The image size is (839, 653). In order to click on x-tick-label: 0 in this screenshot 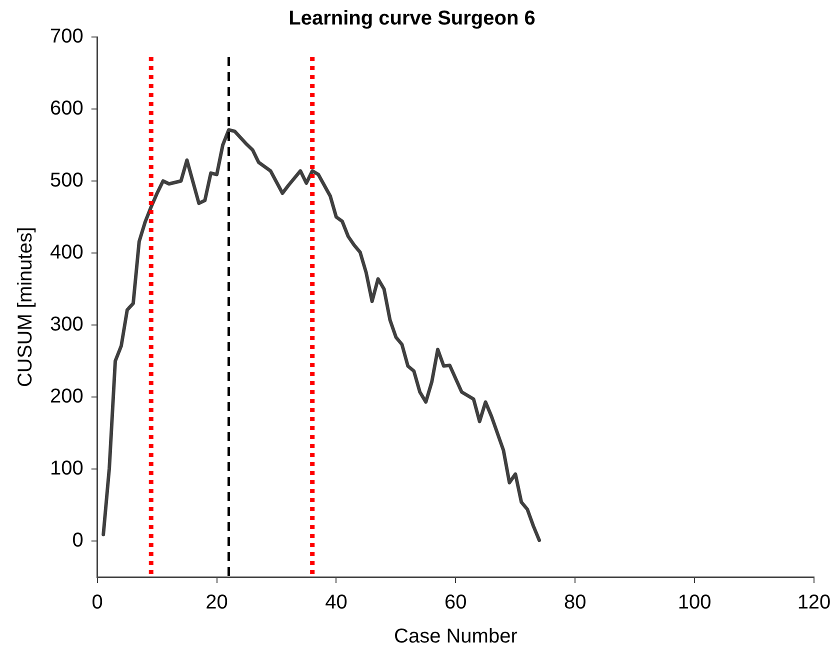, I will do `click(97, 603)`.